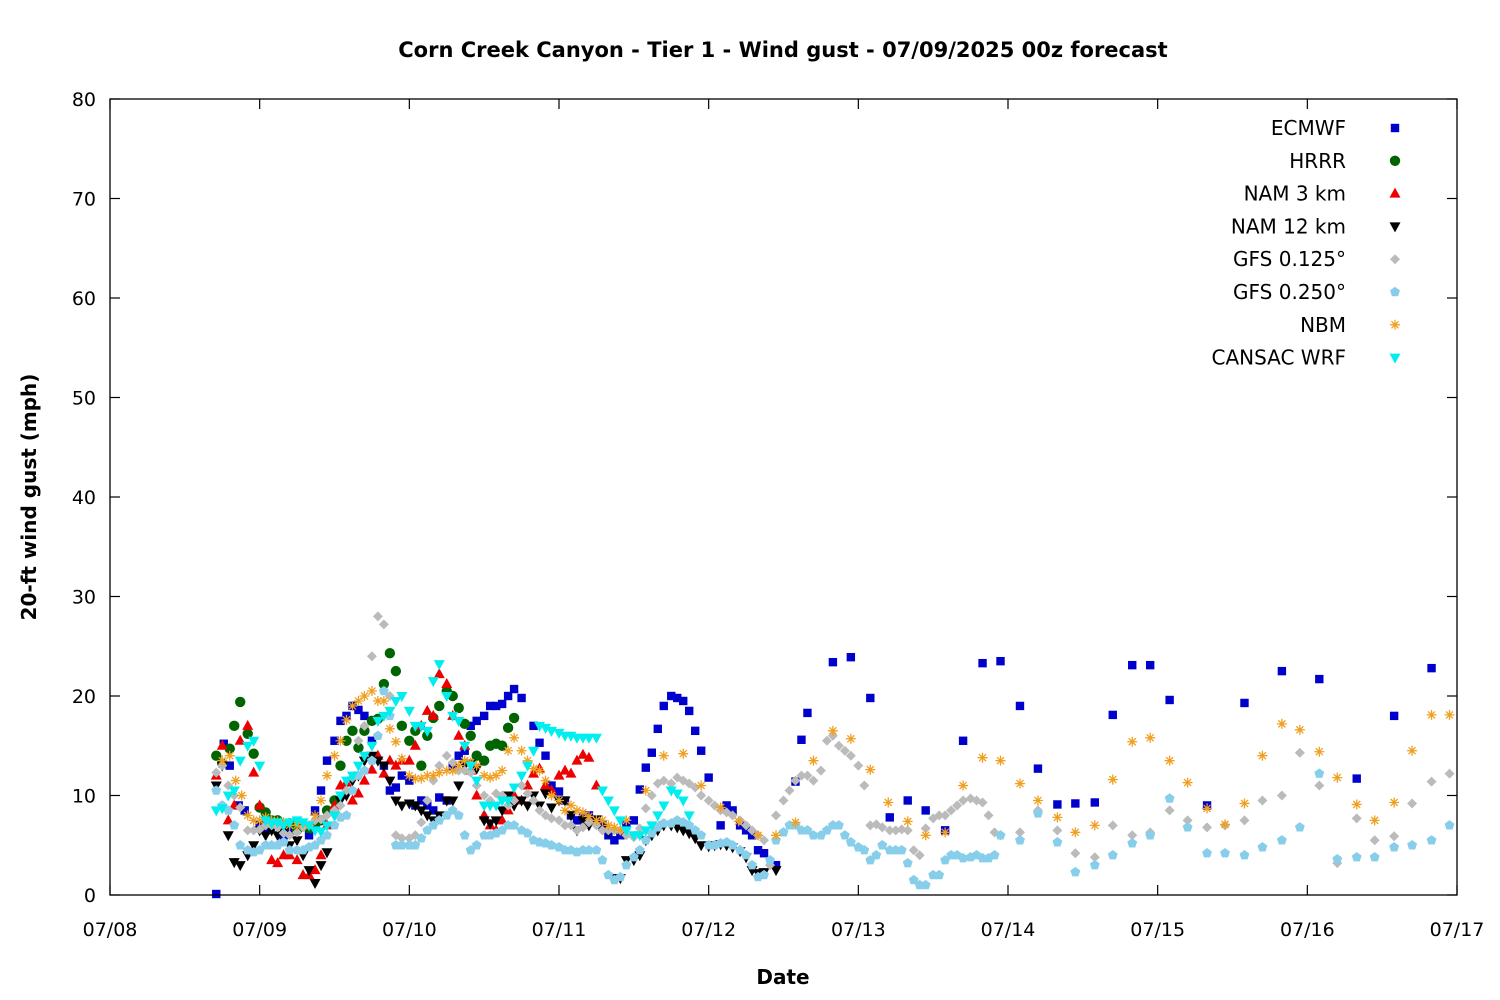 This screenshot has width=1500, height=1000. I want to click on x-tick-label: 07/17, so click(1457, 930).